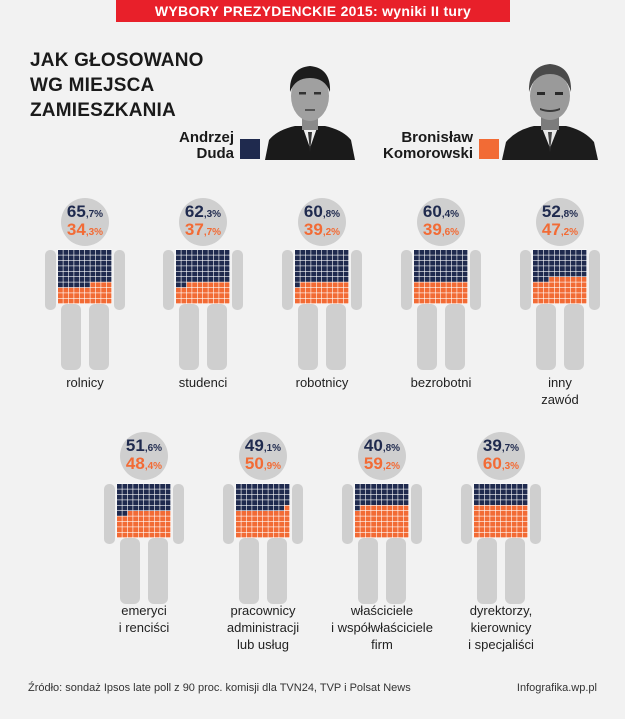  Describe the element at coordinates (382, 610) in the screenshot. I see `category-label-line: właściciele` at that location.